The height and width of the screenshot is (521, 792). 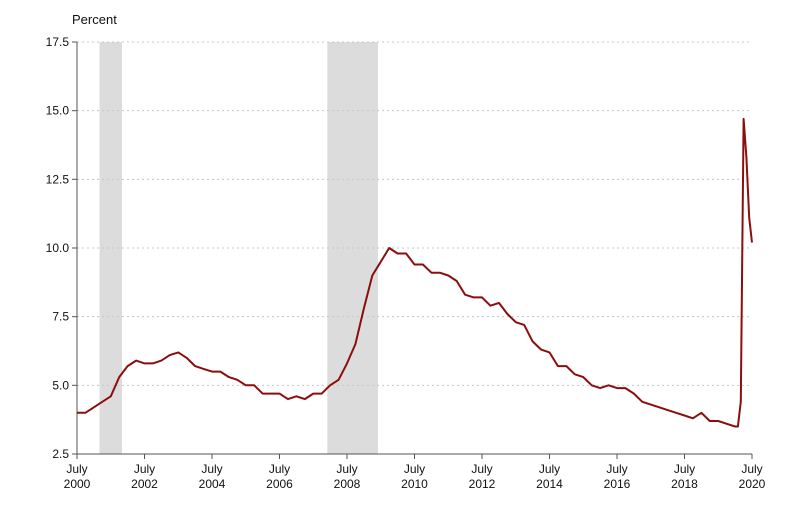 What do you see at coordinates (347, 484) in the screenshot?
I see `x-tick-label-year: 2008` at bounding box center [347, 484].